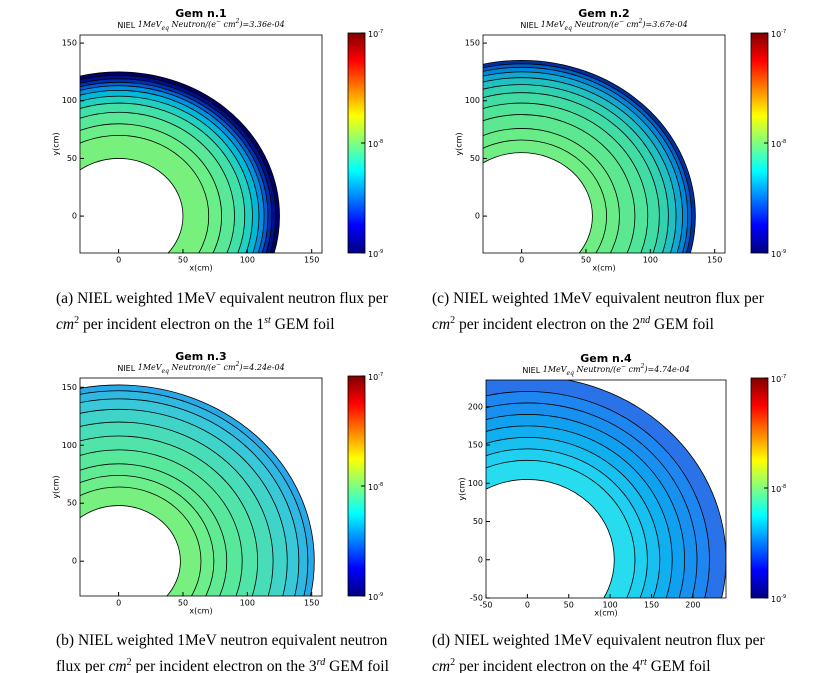 Image resolution: width=825 pixels, height=673 pixels. I want to click on caption-text: per incident electron on the 4, so click(548, 665).